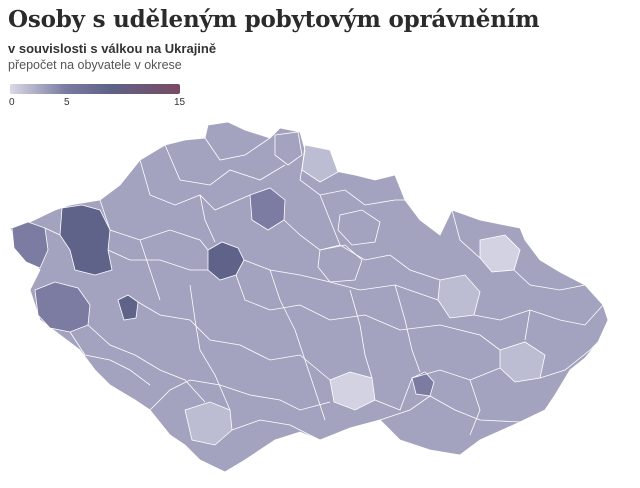  I want to click on district-pardubice, so click(340, 263).